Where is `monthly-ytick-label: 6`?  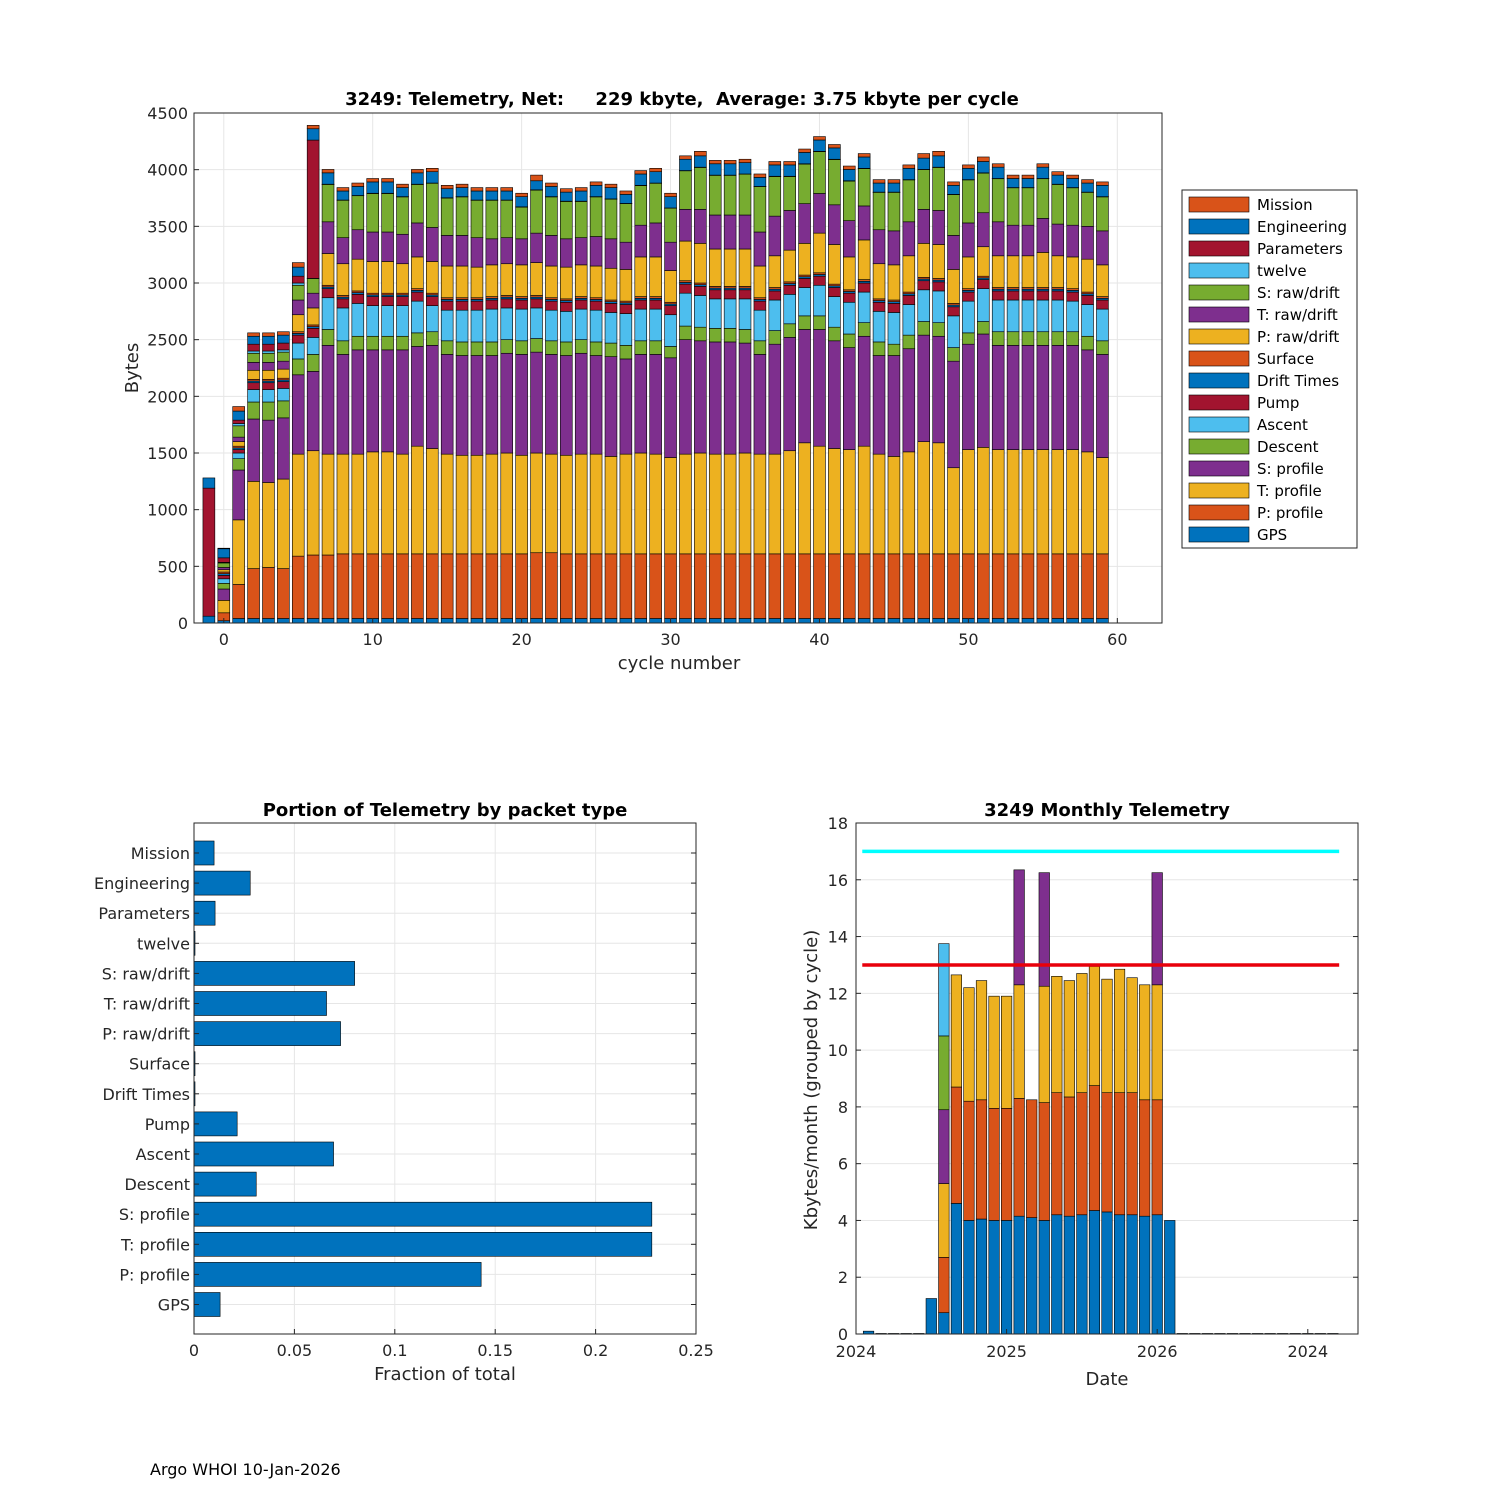
monthly-ytick-label: 6 is located at coordinates (843, 1164).